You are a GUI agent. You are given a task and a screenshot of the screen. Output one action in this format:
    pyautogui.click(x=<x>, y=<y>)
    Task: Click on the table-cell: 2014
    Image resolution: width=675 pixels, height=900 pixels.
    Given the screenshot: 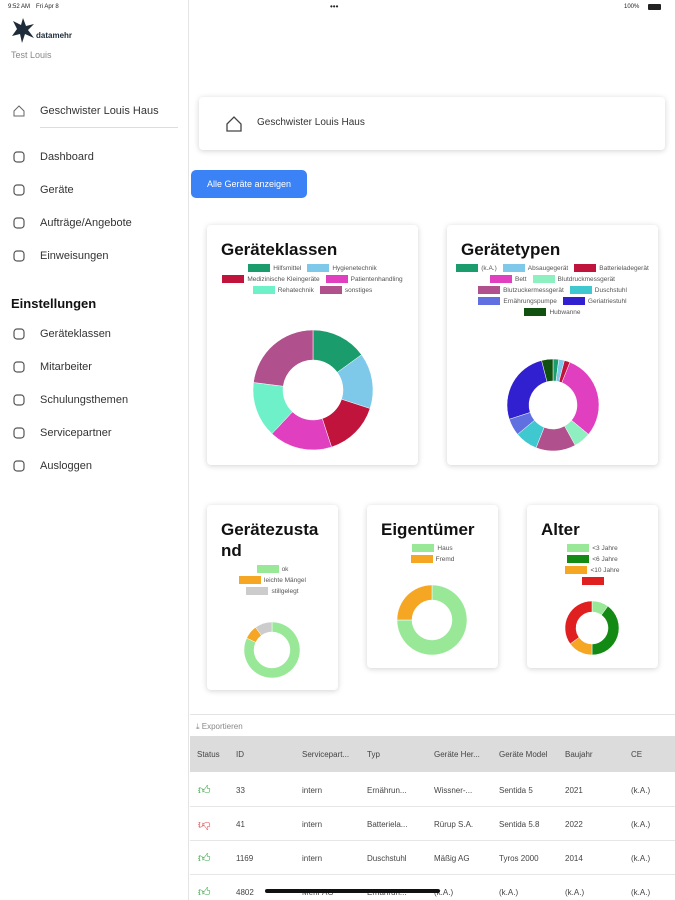 What is the action you would take?
    pyautogui.click(x=574, y=858)
    